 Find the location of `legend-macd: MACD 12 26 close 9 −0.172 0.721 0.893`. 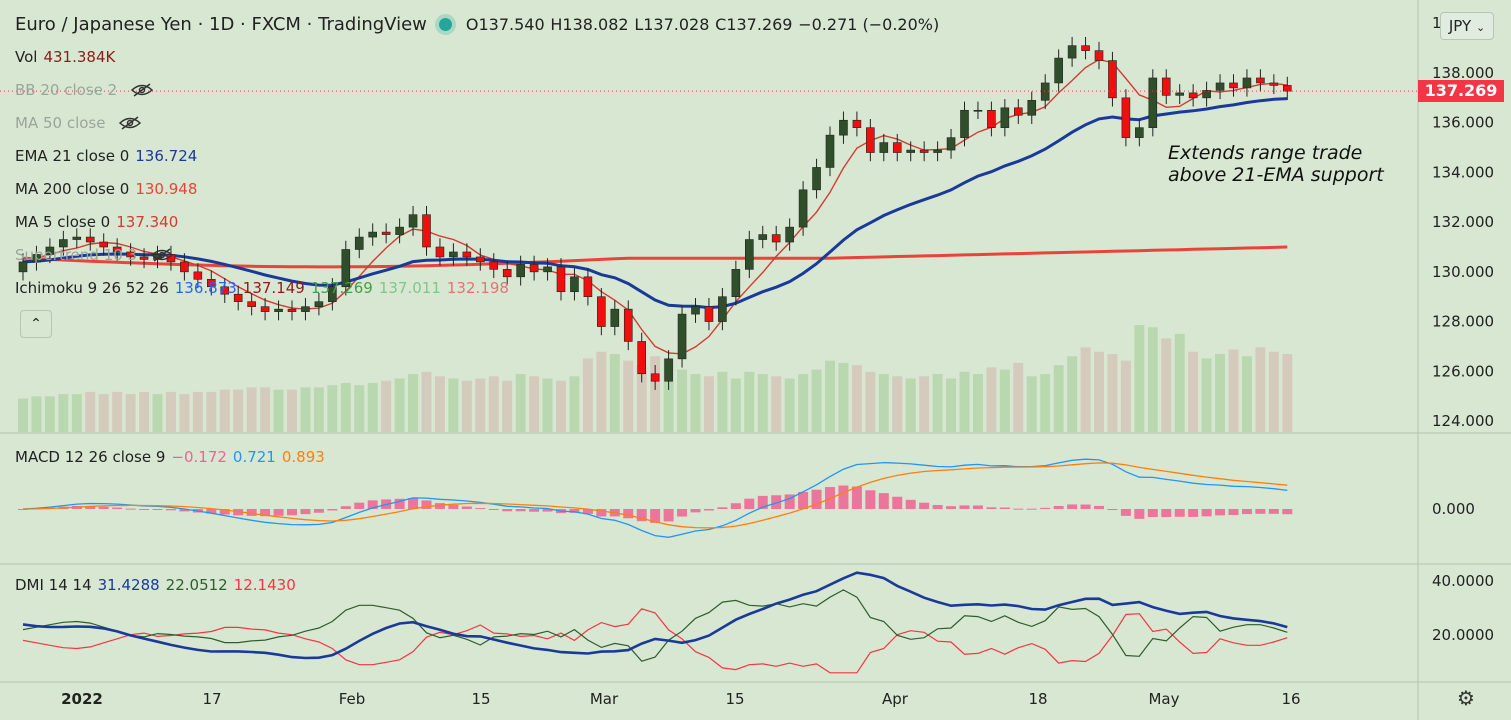

legend-macd: MACD 12 26 close 9 −0.172 0.721 0.893 is located at coordinates (170, 457).